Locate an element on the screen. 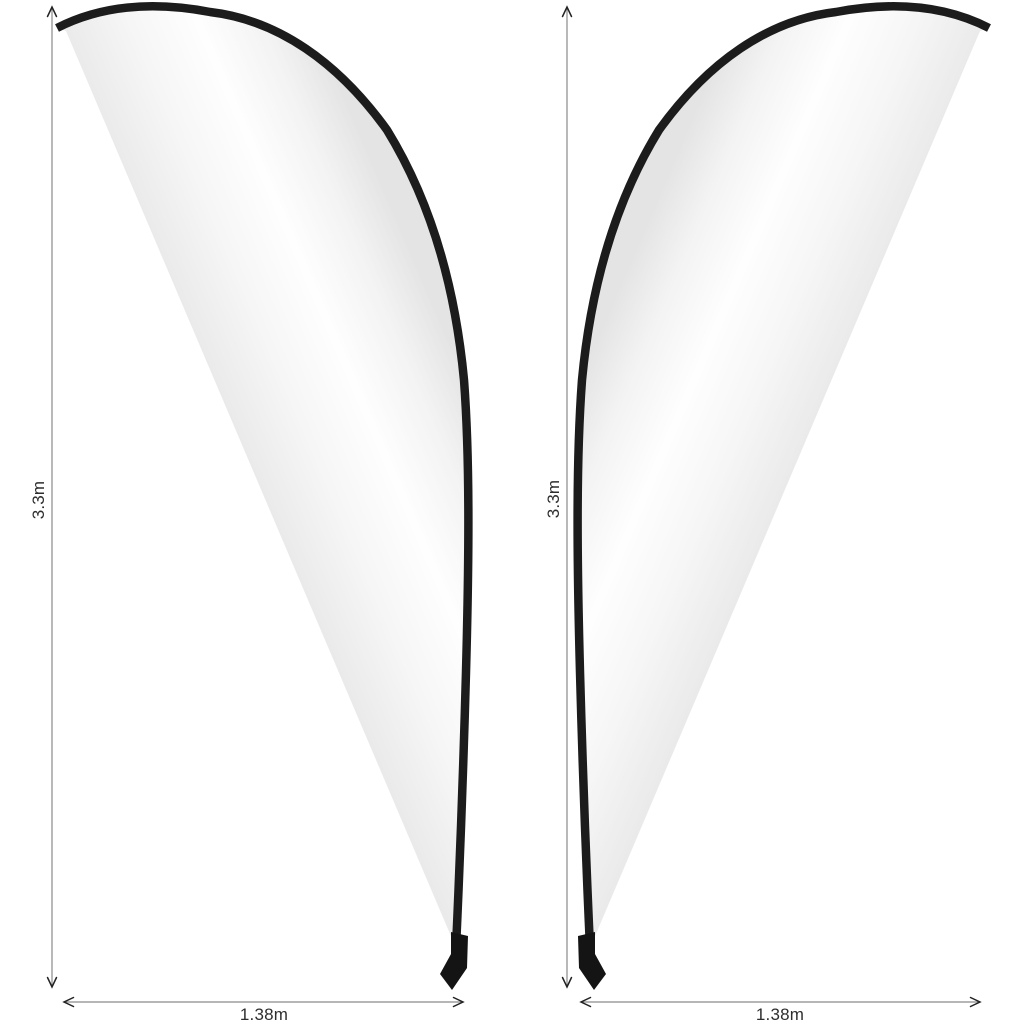  right-width-dimension: 1.38m is located at coordinates (780, 1010).